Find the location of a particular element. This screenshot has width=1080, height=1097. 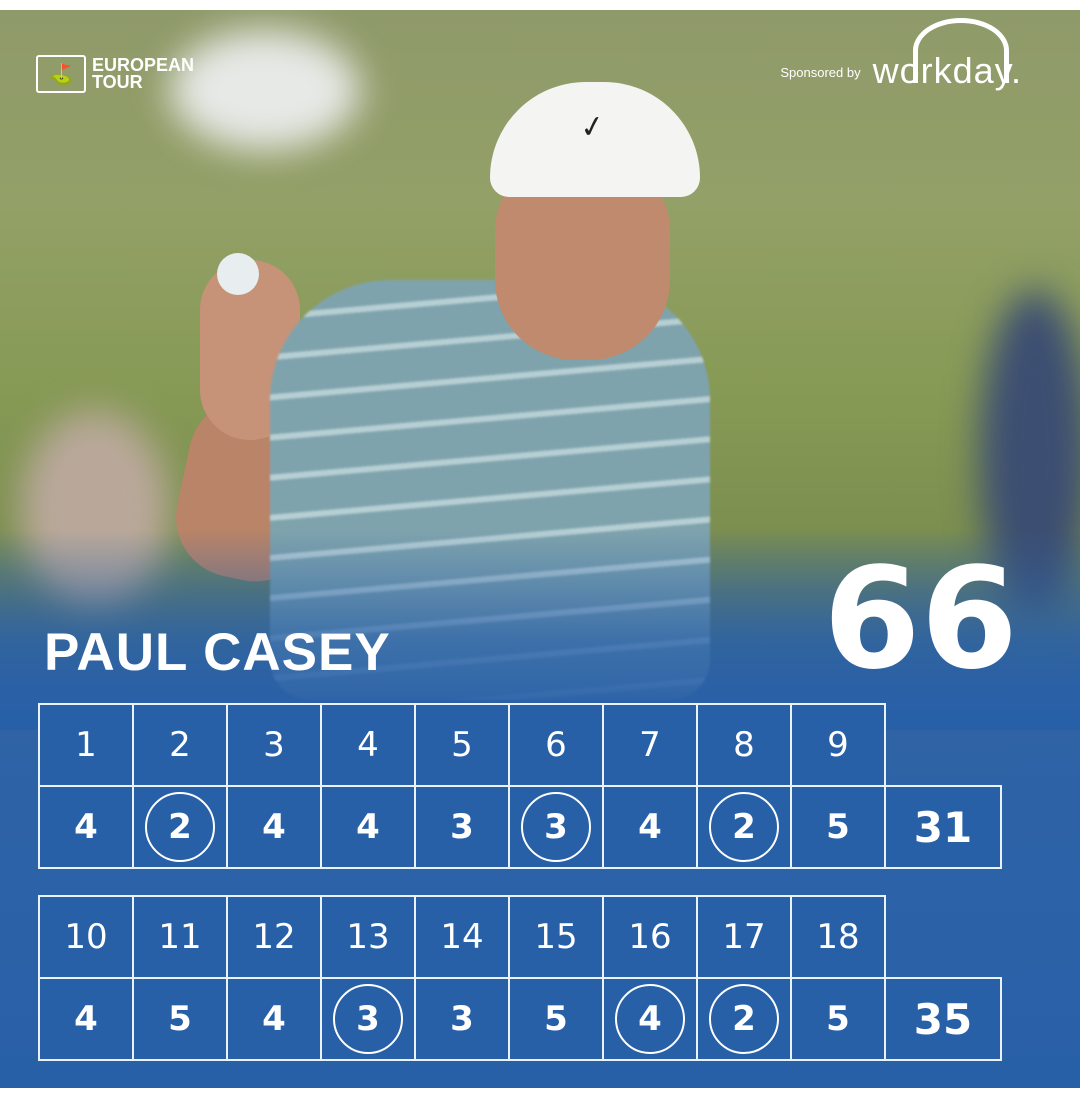

score-row: 4 2 4 4 3 3 4 2 5 31 is located at coordinates (520, 827).